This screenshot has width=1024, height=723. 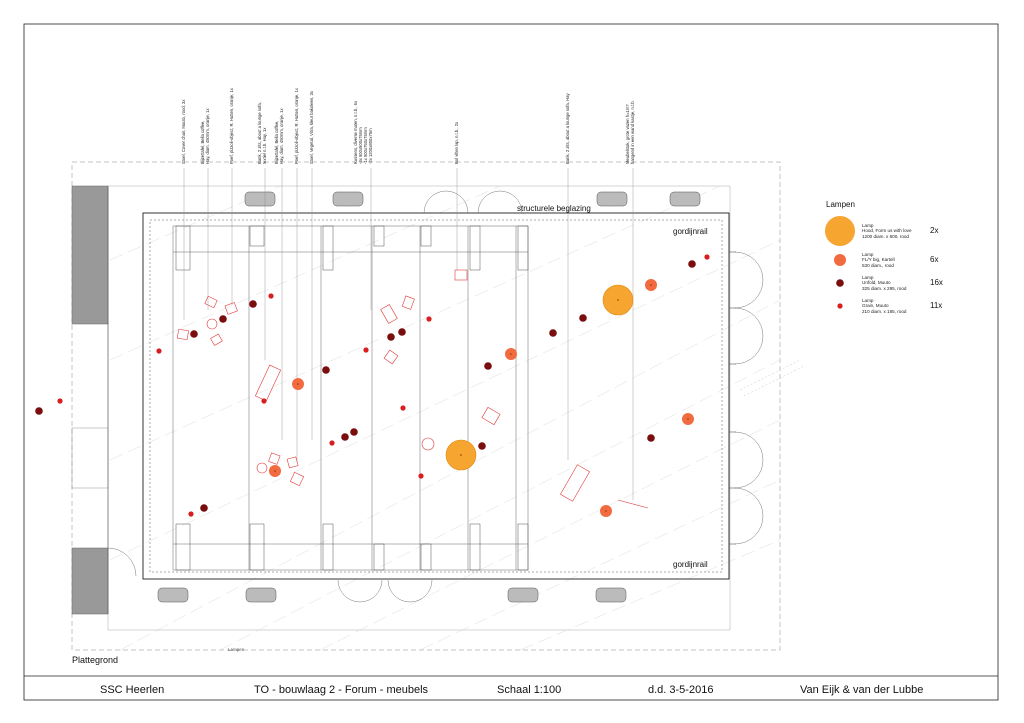 I want to click on legend-line: Hood, Form us with love, so click(x=887, y=231).